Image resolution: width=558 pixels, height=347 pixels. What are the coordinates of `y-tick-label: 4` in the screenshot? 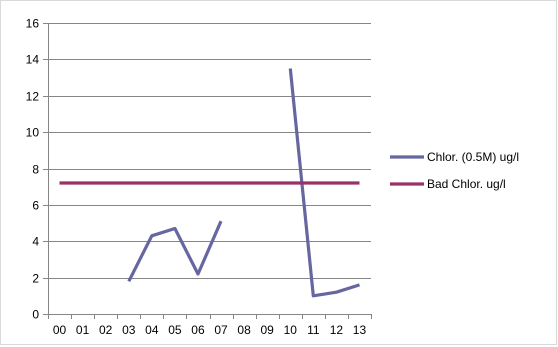 It's located at (35, 242).